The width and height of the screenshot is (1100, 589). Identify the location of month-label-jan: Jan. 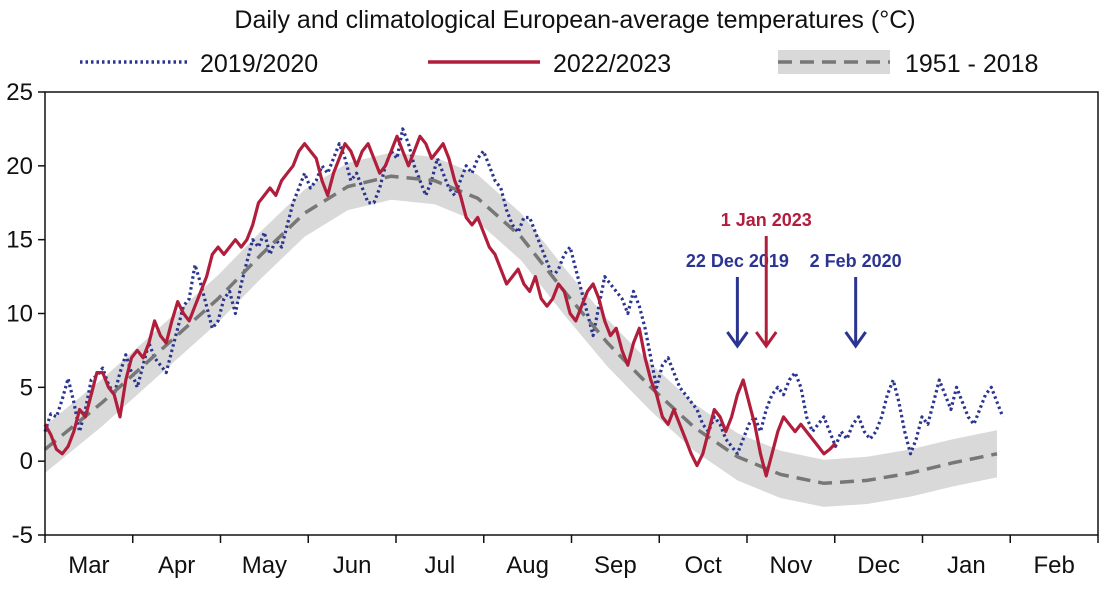
(966, 565).